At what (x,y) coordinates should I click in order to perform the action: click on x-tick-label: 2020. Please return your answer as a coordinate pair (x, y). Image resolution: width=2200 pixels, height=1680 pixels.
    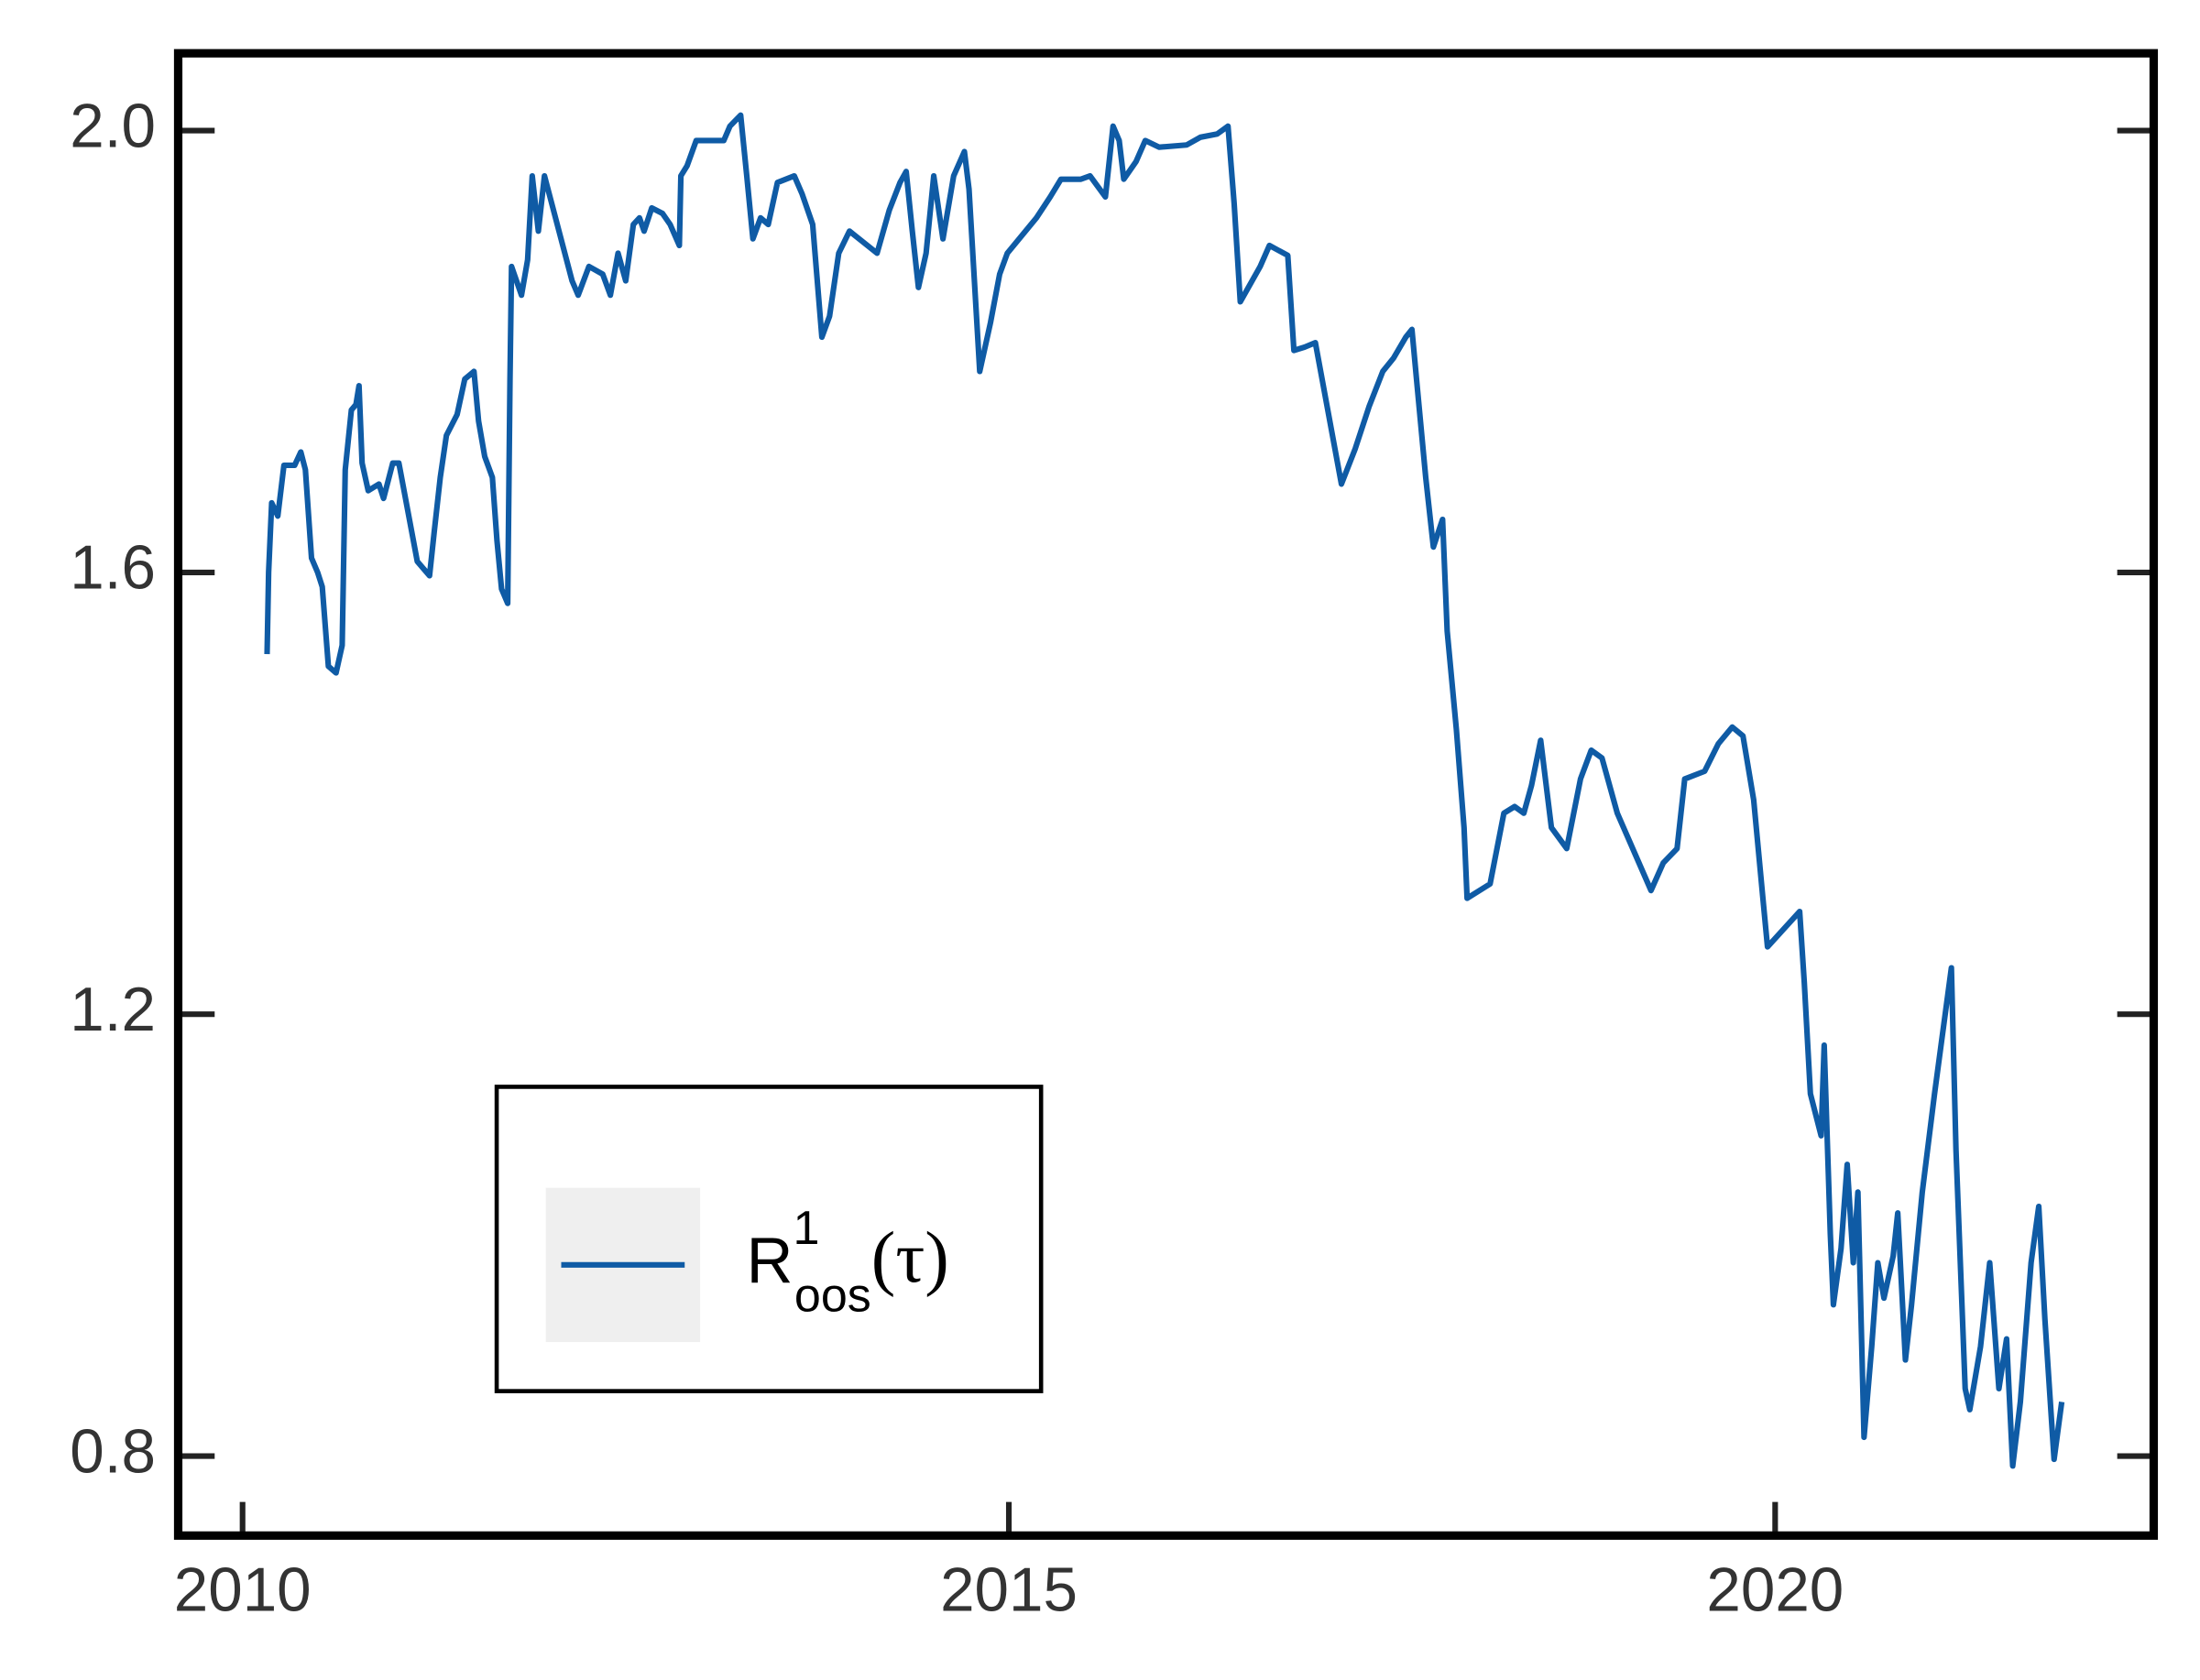
    Looking at the image, I should click on (1775, 1589).